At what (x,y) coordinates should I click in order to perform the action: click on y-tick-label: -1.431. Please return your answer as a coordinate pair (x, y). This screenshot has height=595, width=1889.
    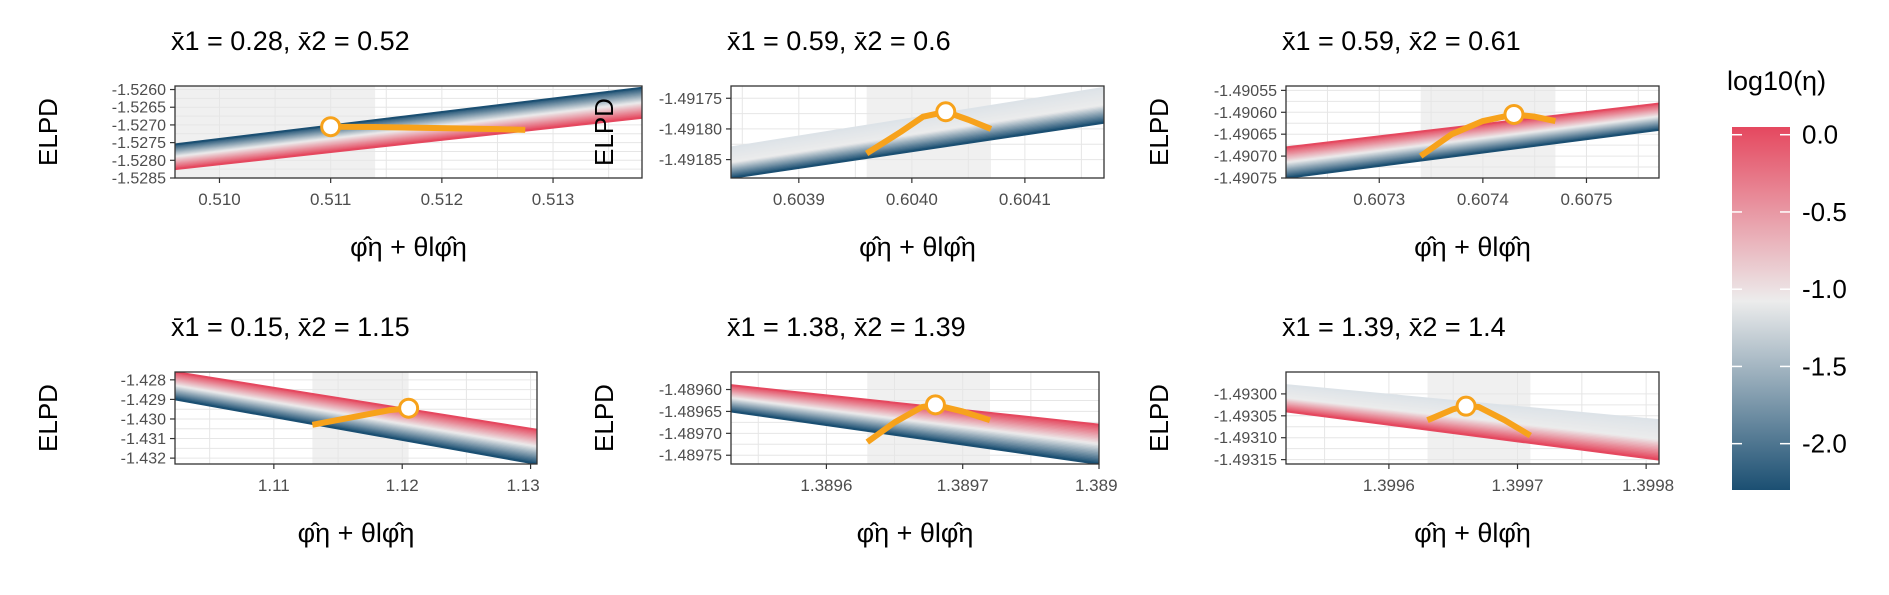
    Looking at the image, I should click on (143, 439).